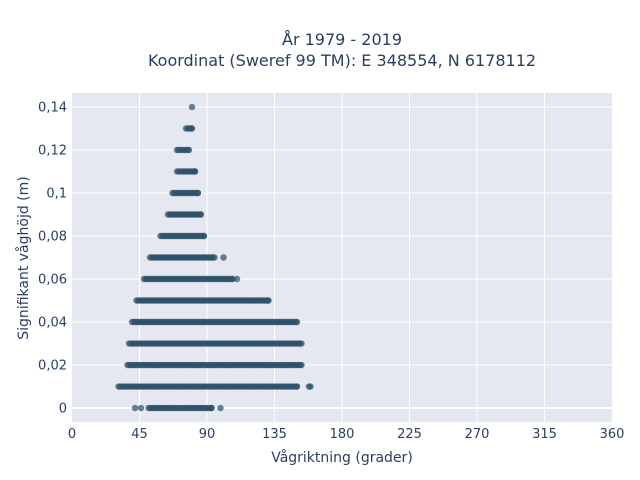 This screenshot has width=640, height=480. Describe the element at coordinates (52, 150) in the screenshot. I see `y-tick-label: 0,12` at that location.